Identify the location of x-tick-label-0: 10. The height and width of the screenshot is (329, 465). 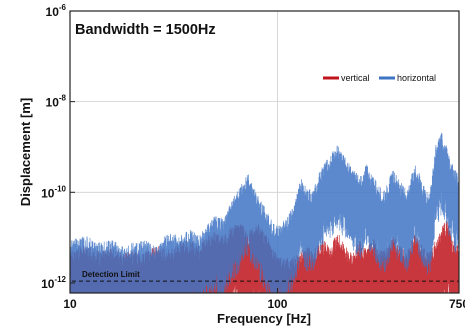
(70, 304).